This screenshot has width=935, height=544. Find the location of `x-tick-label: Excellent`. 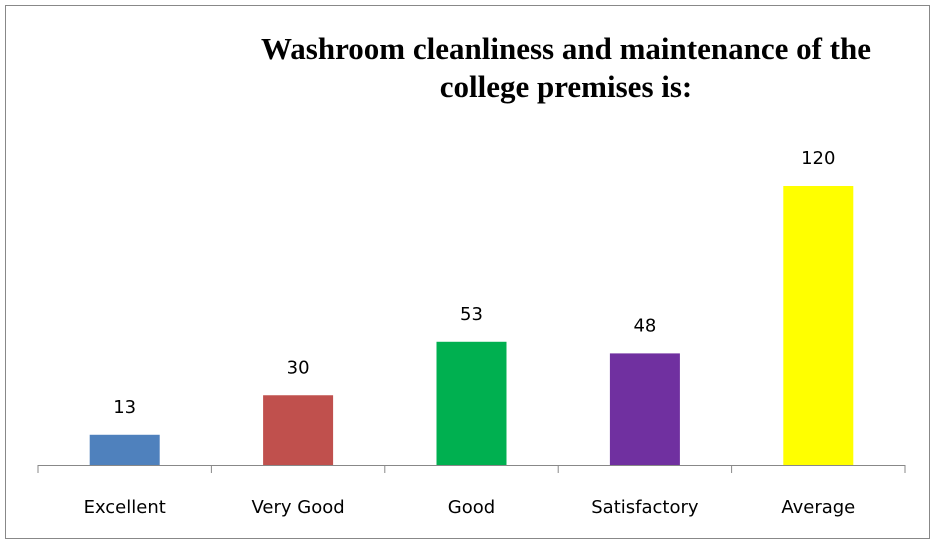

x-tick-label: Excellent is located at coordinates (125, 507).